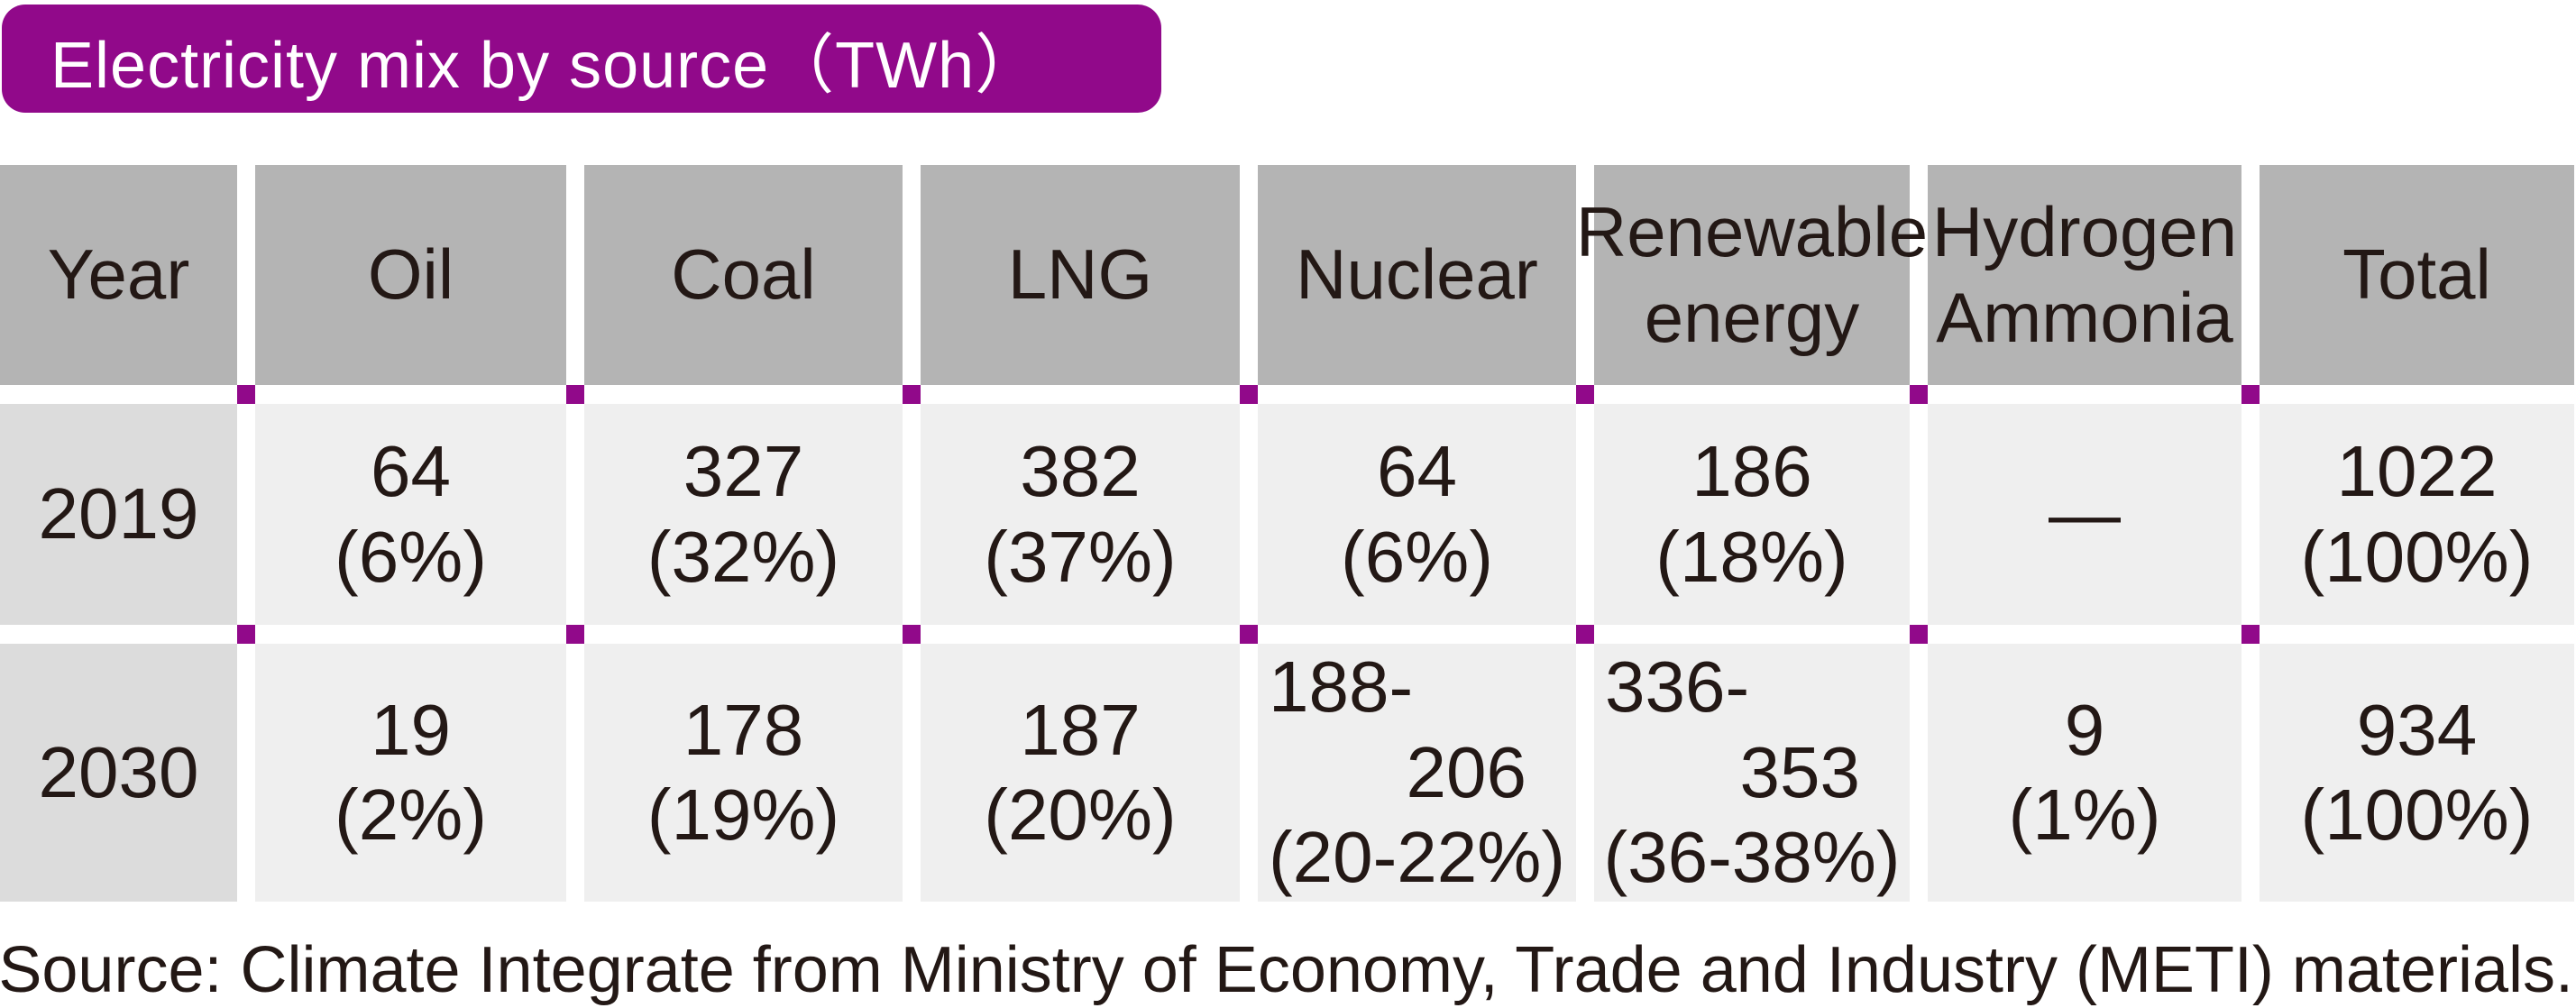 The image size is (2576, 1008). I want to click on cell-line: (2%), so click(411, 815).